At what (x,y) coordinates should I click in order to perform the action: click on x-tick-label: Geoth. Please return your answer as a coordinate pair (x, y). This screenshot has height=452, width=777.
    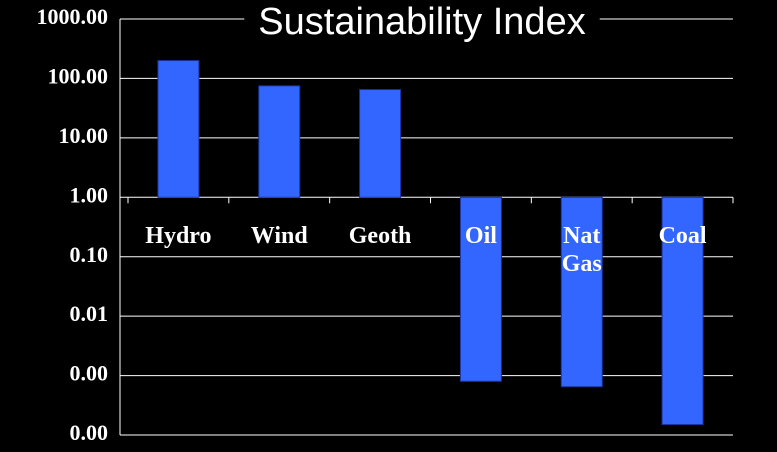
    Looking at the image, I should click on (380, 236).